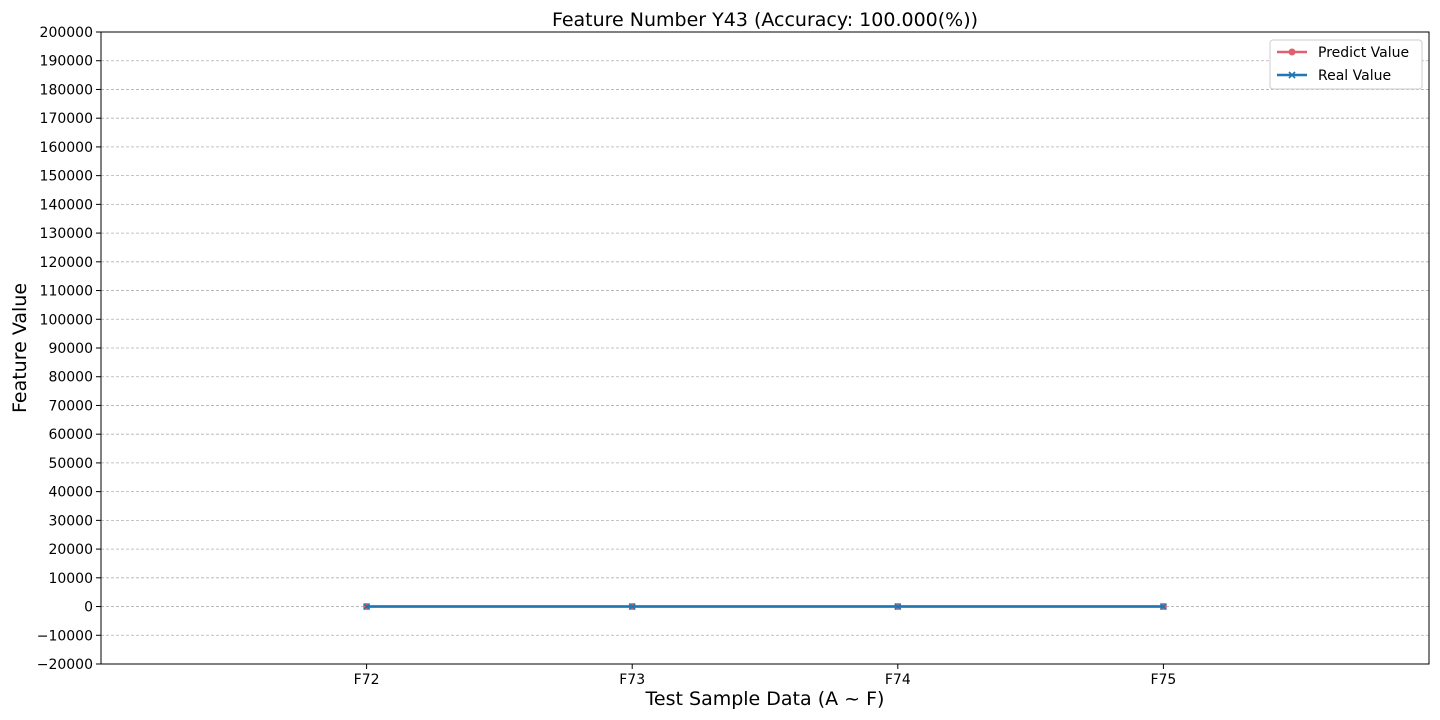 The height and width of the screenshot is (720, 1440). I want to click on y-tick-label: 60000, so click(70, 435).